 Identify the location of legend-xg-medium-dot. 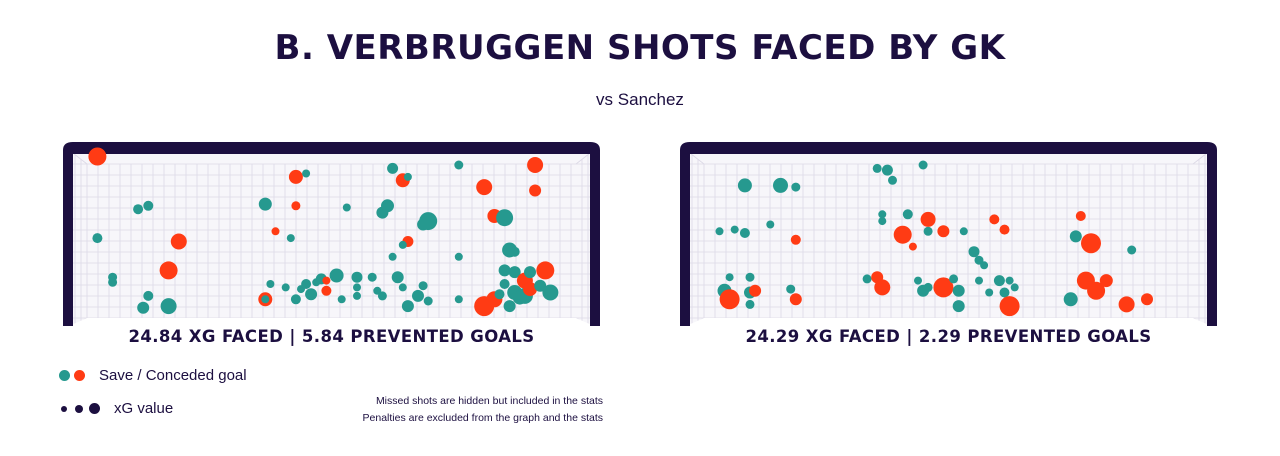
(79, 408).